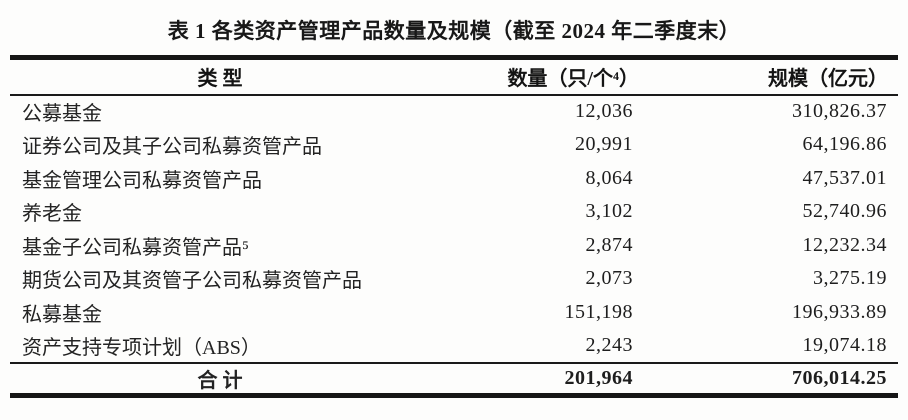  I want to click on scale-cell: 196,933.89, so click(839, 311).